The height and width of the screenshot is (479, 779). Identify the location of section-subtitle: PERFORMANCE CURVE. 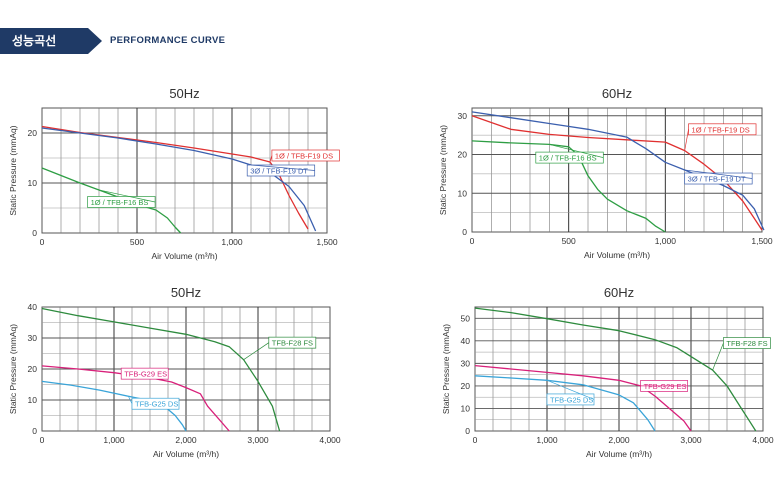
(168, 40).